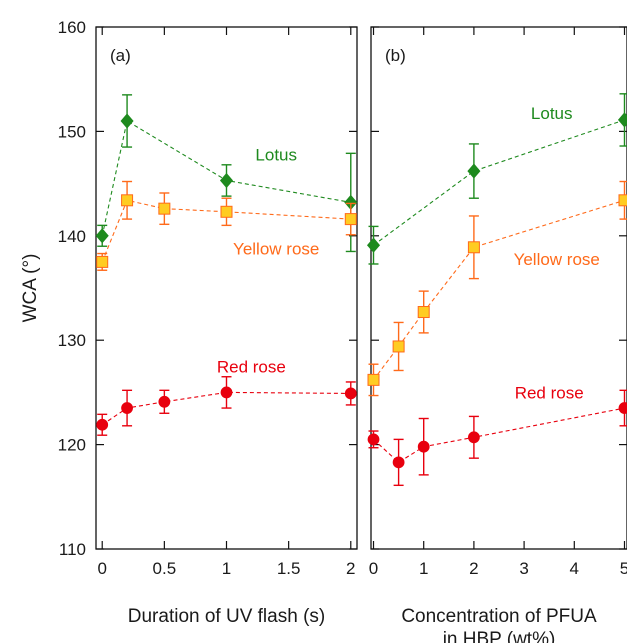 This screenshot has width=627, height=643. Describe the element at coordinates (395, 55) in the screenshot. I see `panel-label: (b)` at that location.